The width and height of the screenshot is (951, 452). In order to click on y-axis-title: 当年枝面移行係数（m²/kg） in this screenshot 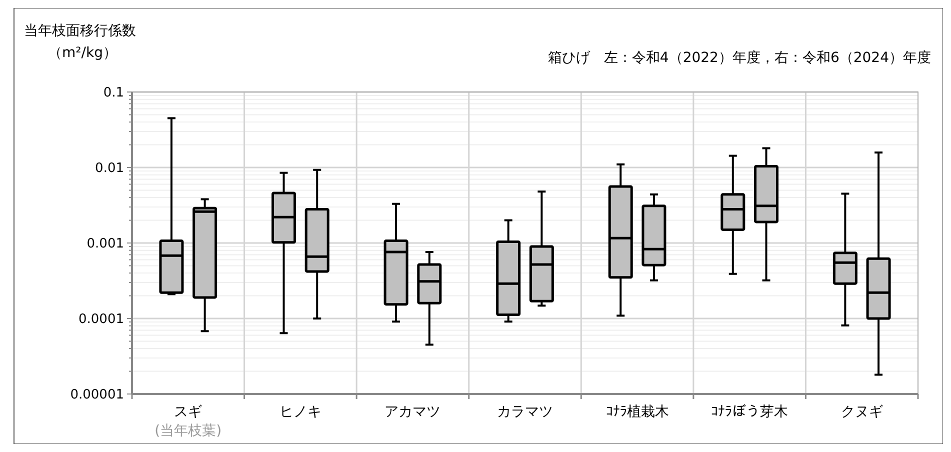, I will do `click(80, 42)`.